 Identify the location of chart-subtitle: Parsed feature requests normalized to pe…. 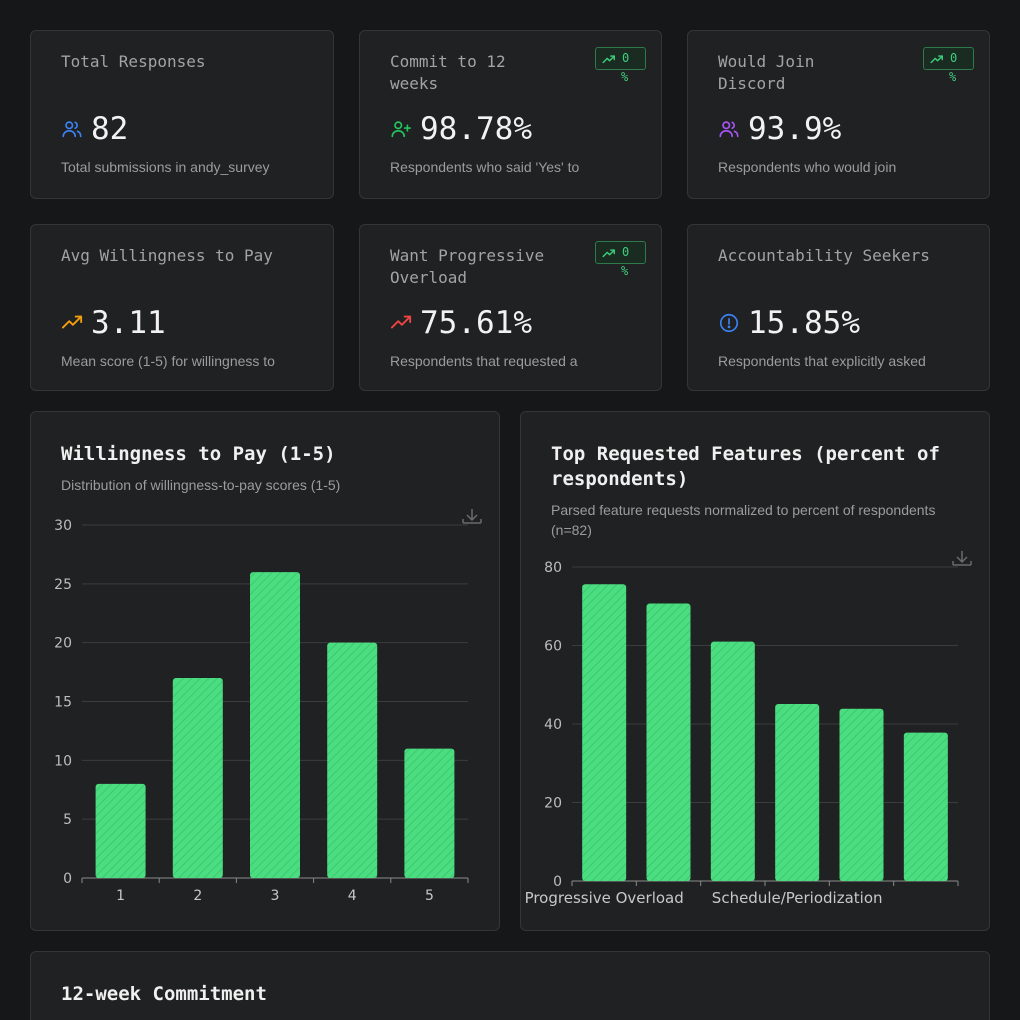
(743, 520).